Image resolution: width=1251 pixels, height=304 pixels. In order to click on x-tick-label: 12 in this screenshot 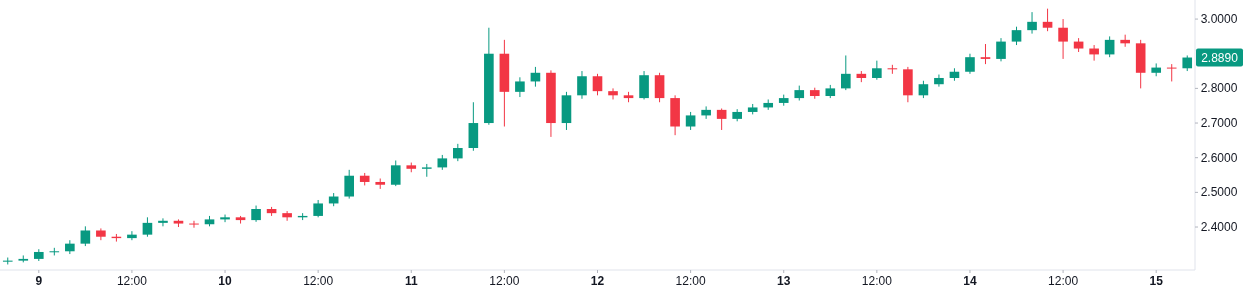, I will do `click(597, 281)`.